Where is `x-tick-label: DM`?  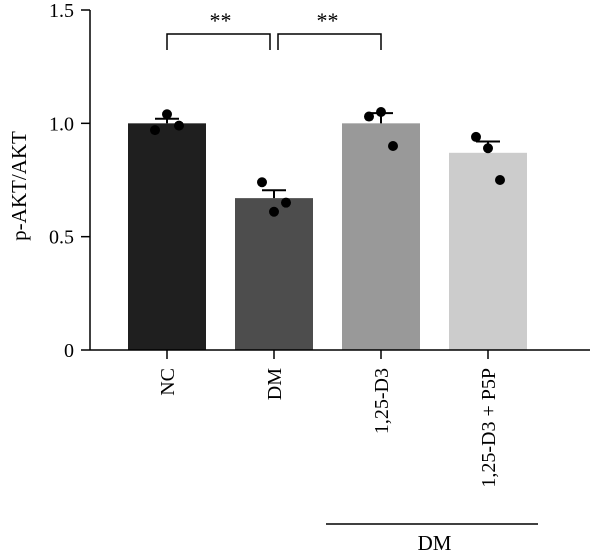
x-tick-label: DM is located at coordinates (275, 384).